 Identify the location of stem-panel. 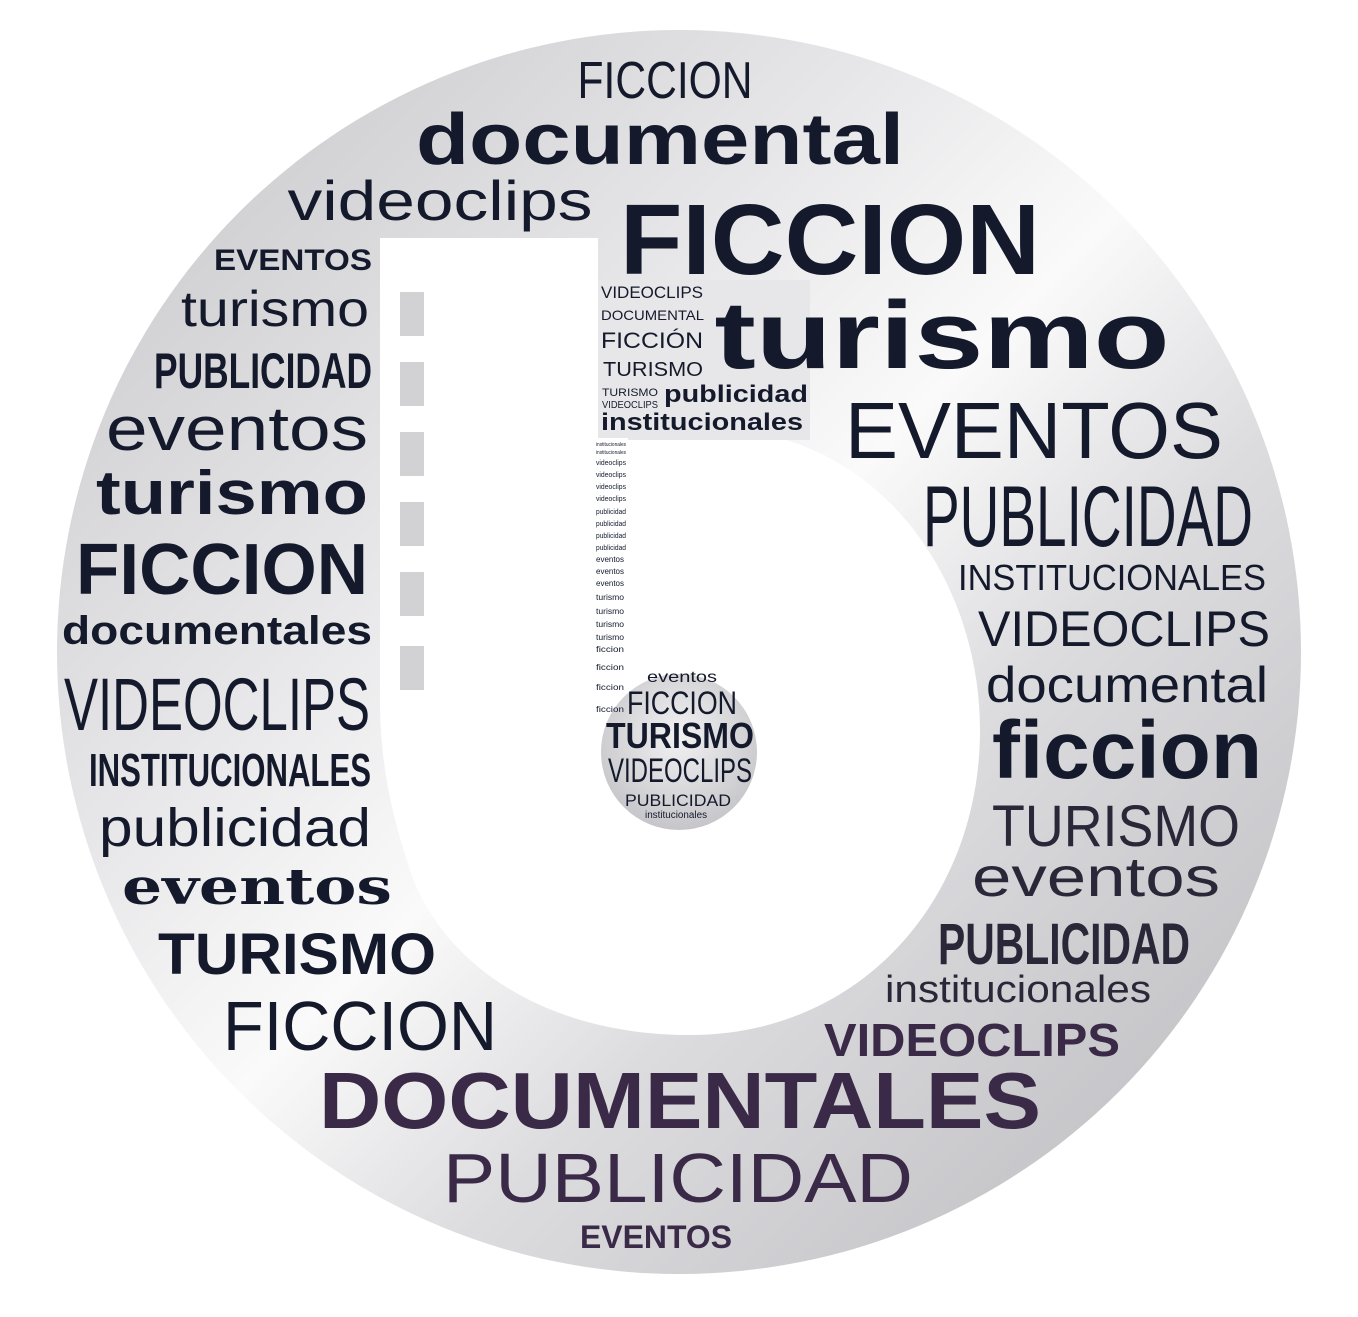
(704, 360).